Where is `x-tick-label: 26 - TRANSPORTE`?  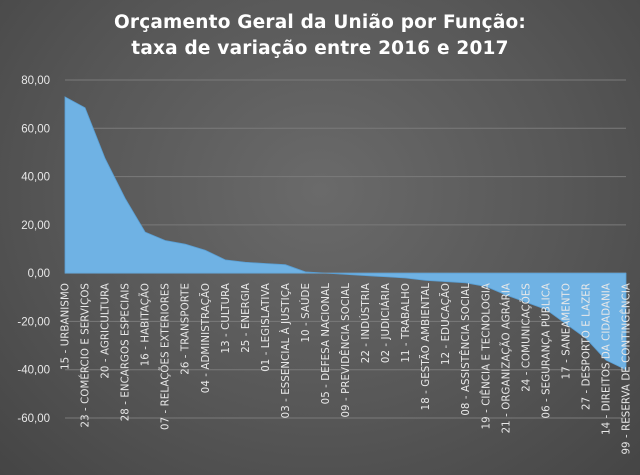 x-tick-label: 26 - TRANSPORTE is located at coordinates (186, 329).